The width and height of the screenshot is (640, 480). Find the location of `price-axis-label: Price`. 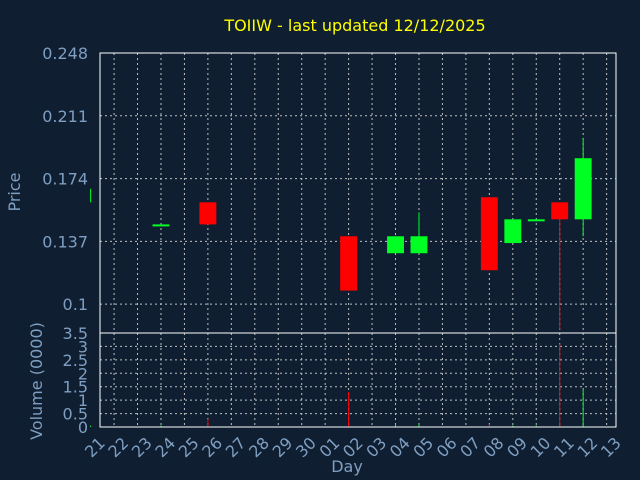

price-axis-label: Price is located at coordinates (14, 191).